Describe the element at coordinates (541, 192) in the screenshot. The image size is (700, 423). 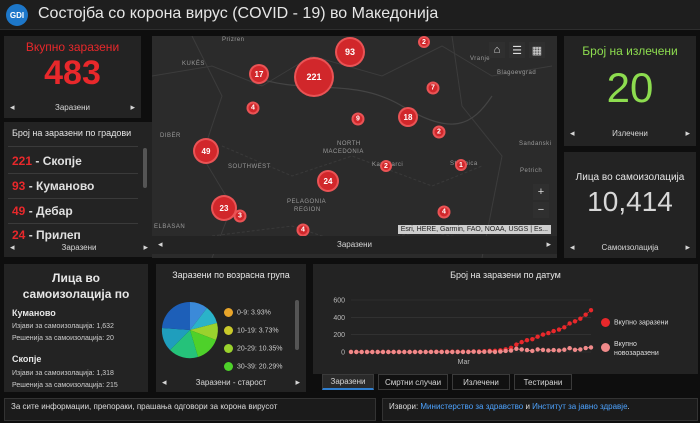
I see `zoom-in-button: +` at that location.